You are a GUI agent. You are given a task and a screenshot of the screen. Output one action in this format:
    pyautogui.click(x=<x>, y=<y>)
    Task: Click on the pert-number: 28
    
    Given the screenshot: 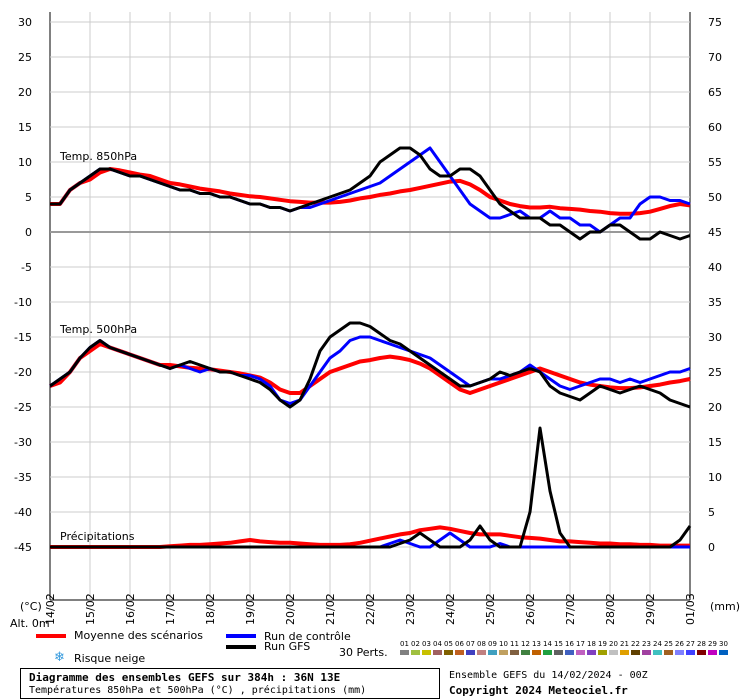 What is the action you would take?
    pyautogui.click(x=701, y=644)
    